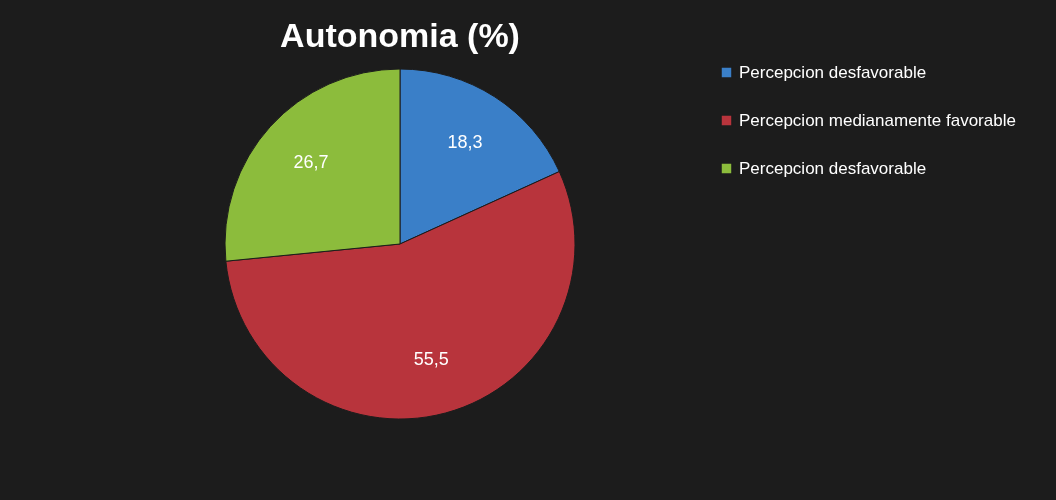 The width and height of the screenshot is (1056, 500). What do you see at coordinates (311, 162) in the screenshot?
I see `data-label: 26,7` at bounding box center [311, 162].